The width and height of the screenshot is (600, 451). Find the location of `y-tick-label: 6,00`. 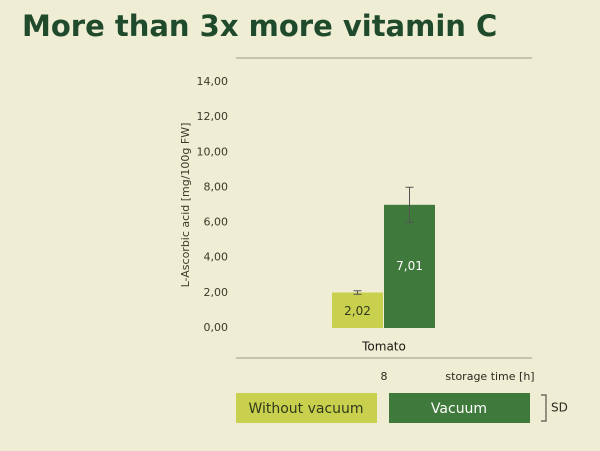

y-tick-label: 6,00 is located at coordinates (216, 222).